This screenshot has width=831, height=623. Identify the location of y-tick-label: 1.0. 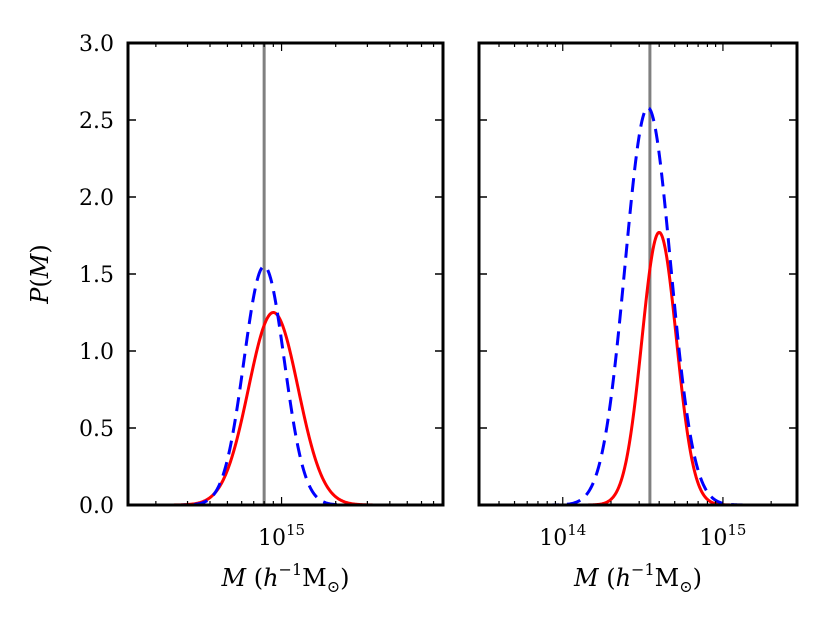
(96, 352).